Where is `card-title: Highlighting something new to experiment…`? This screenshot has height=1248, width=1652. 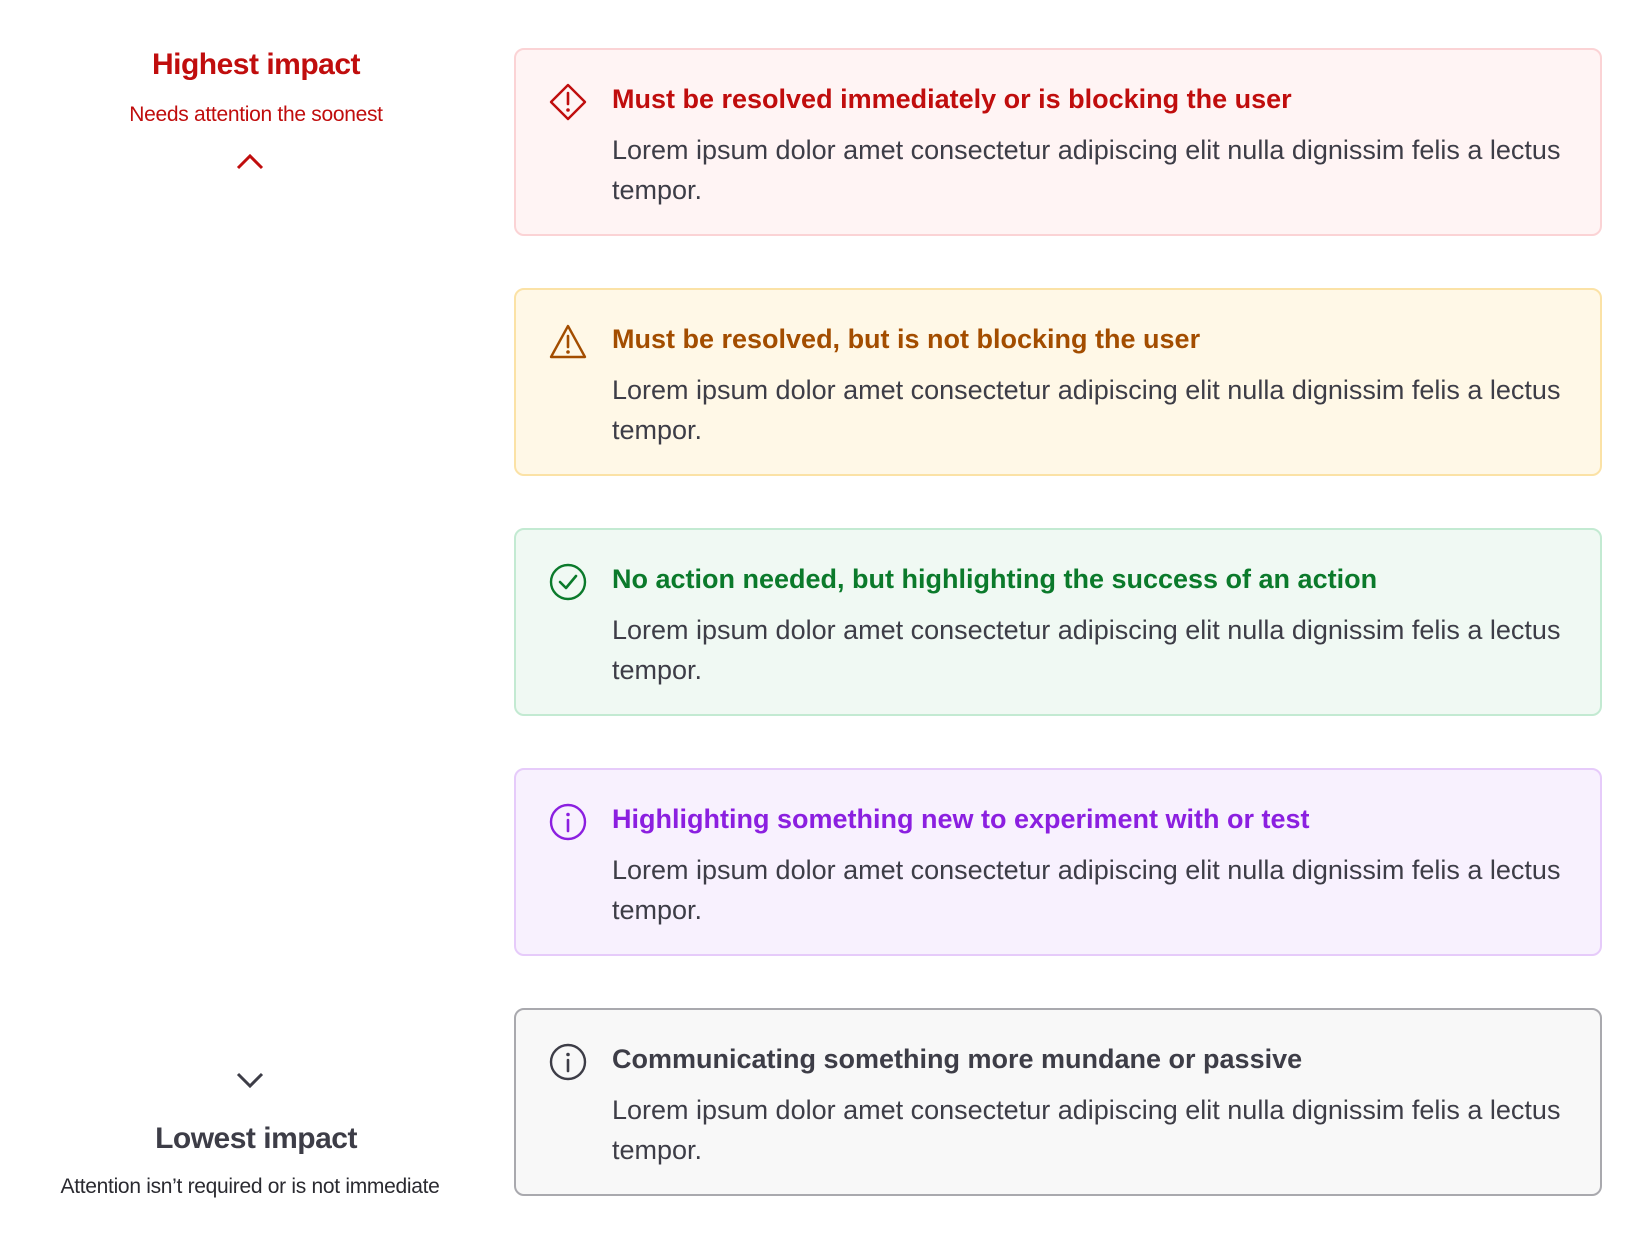 card-title: Highlighting something new to experiment… is located at coordinates (961, 819).